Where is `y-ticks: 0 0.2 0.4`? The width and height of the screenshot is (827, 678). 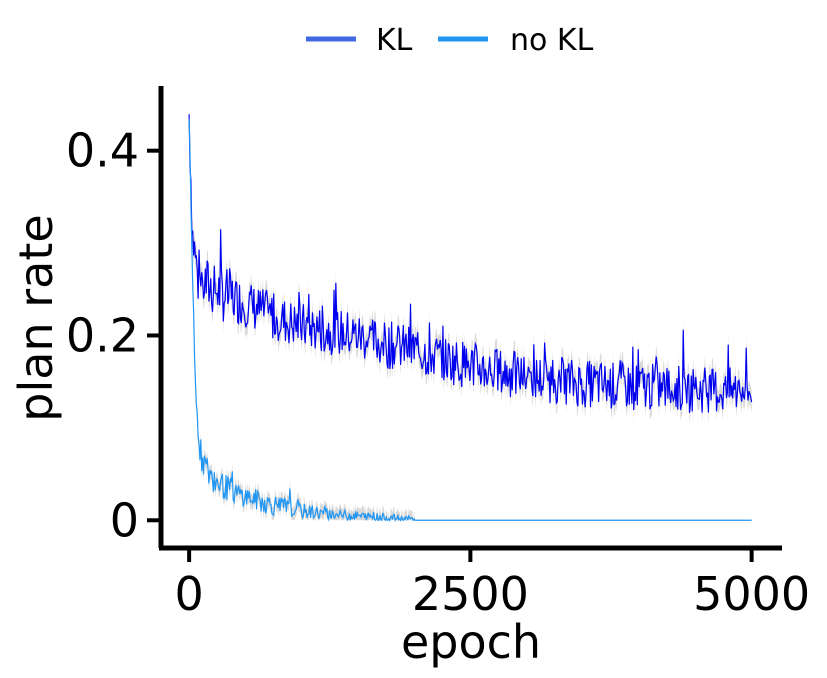 y-ticks: 0 0.2 0.4 is located at coordinates (113, 335).